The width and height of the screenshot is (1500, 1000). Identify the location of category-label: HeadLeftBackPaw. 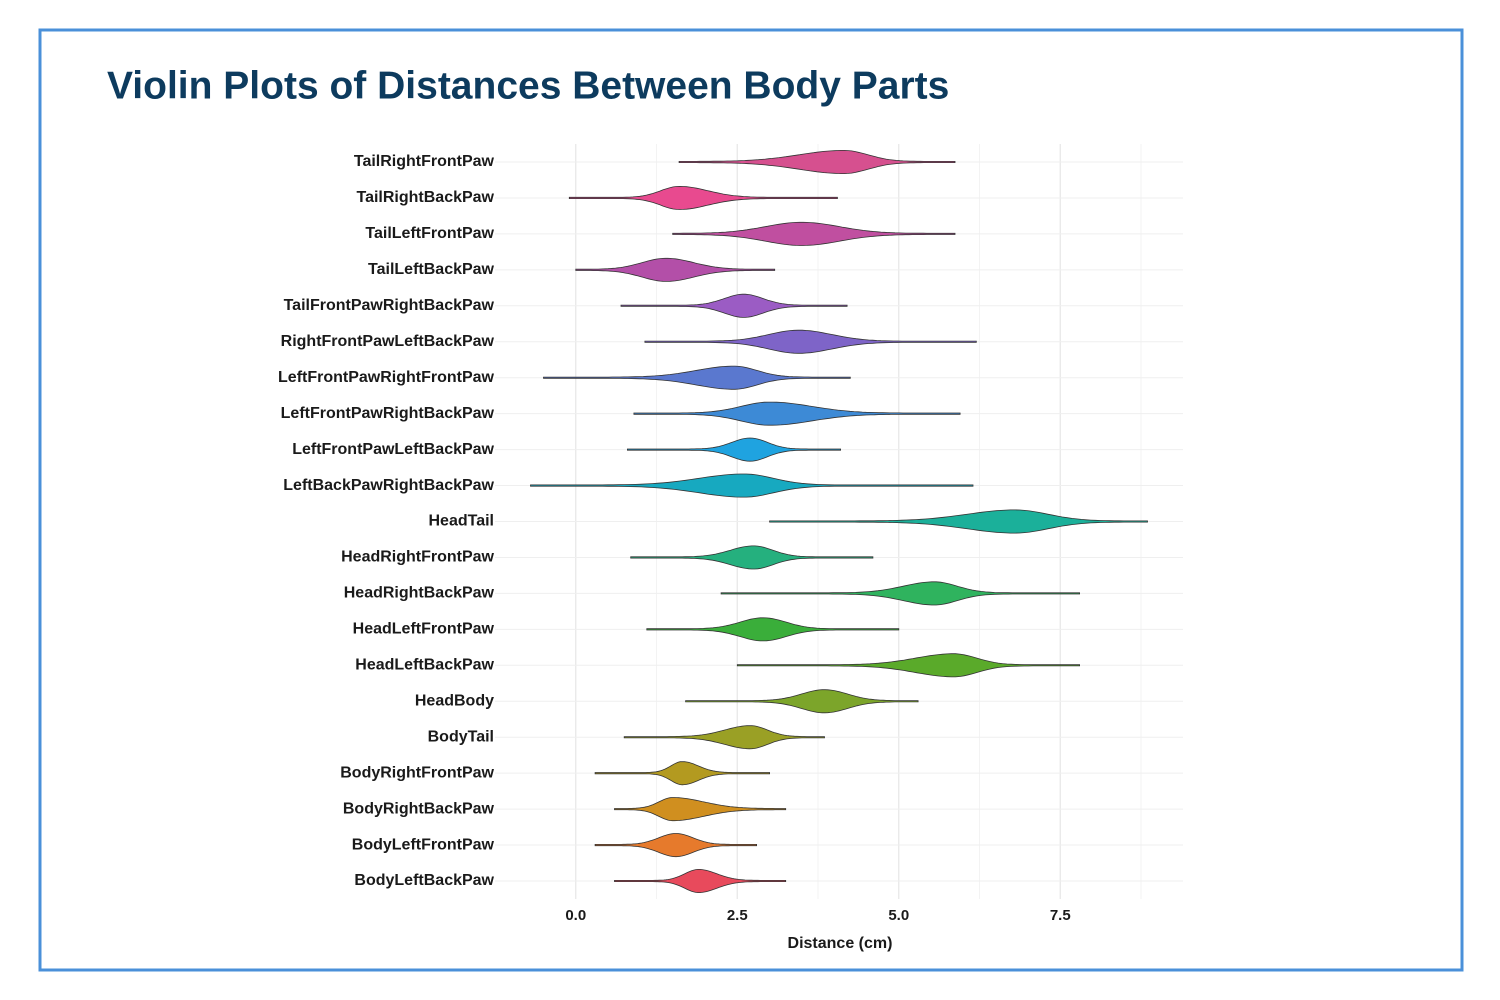
(424, 665).